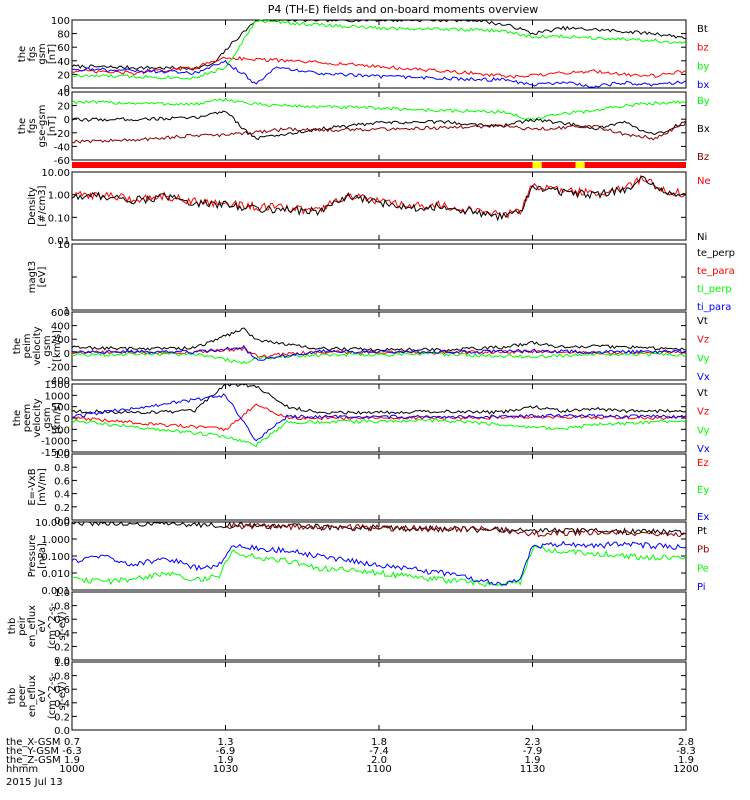  I want to click on legend-Vy: Vy, so click(703, 430).